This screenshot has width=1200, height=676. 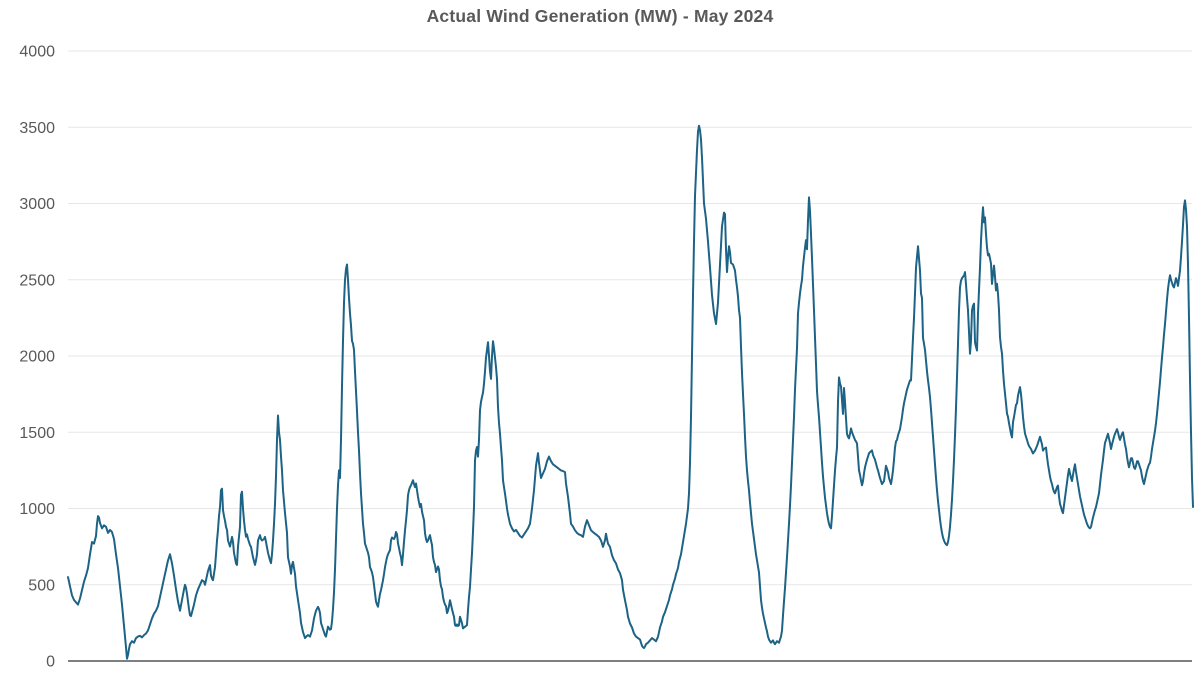 What do you see at coordinates (37, 357) in the screenshot?
I see `y-tick-label: 2000` at bounding box center [37, 357].